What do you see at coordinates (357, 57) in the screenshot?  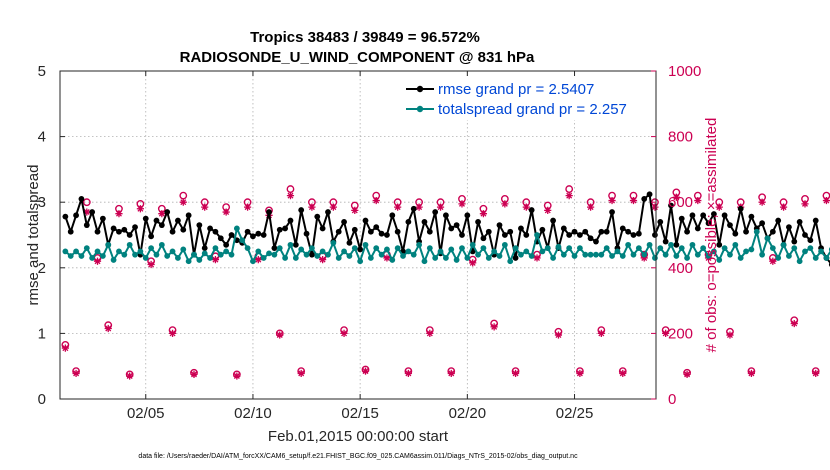 I see `chart-title-line2: RADIOSONDE_U_WIND_COMPONENT @ 831 hPa` at bounding box center [357, 57].